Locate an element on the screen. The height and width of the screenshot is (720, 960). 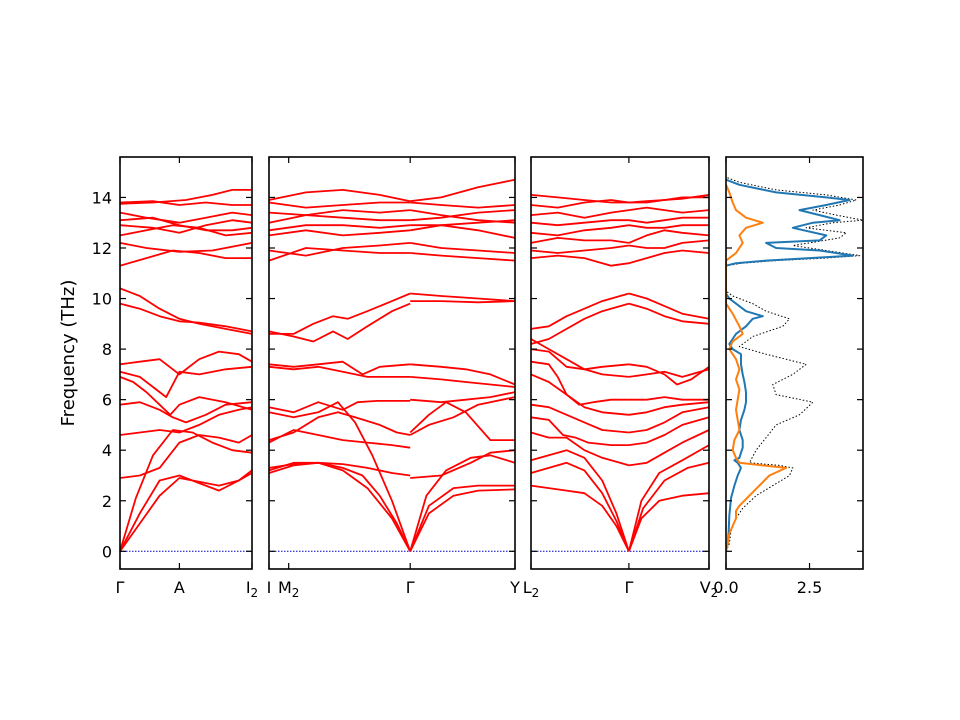
x-tick-label: V2 is located at coordinates (709, 589).